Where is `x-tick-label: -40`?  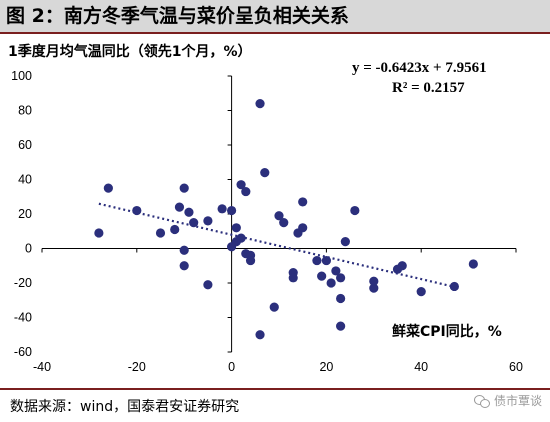
x-tick-label: -40 is located at coordinates (42, 367).